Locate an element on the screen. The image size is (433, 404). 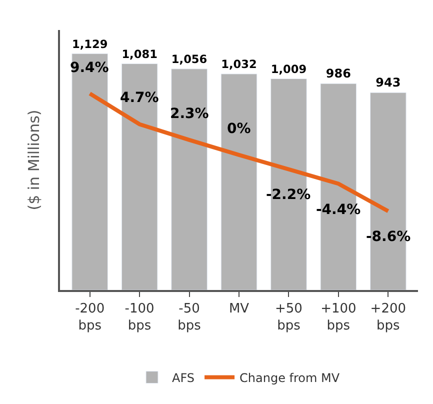
data-label: 9.4% is located at coordinates (89, 68).